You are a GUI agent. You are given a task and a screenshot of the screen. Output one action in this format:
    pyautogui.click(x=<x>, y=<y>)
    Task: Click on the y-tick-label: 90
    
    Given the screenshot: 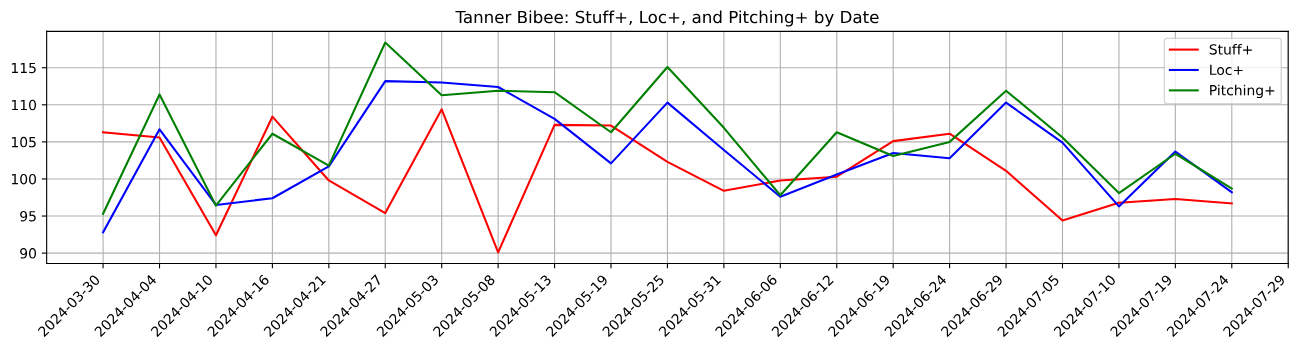 What is the action you would take?
    pyautogui.click(x=28, y=253)
    